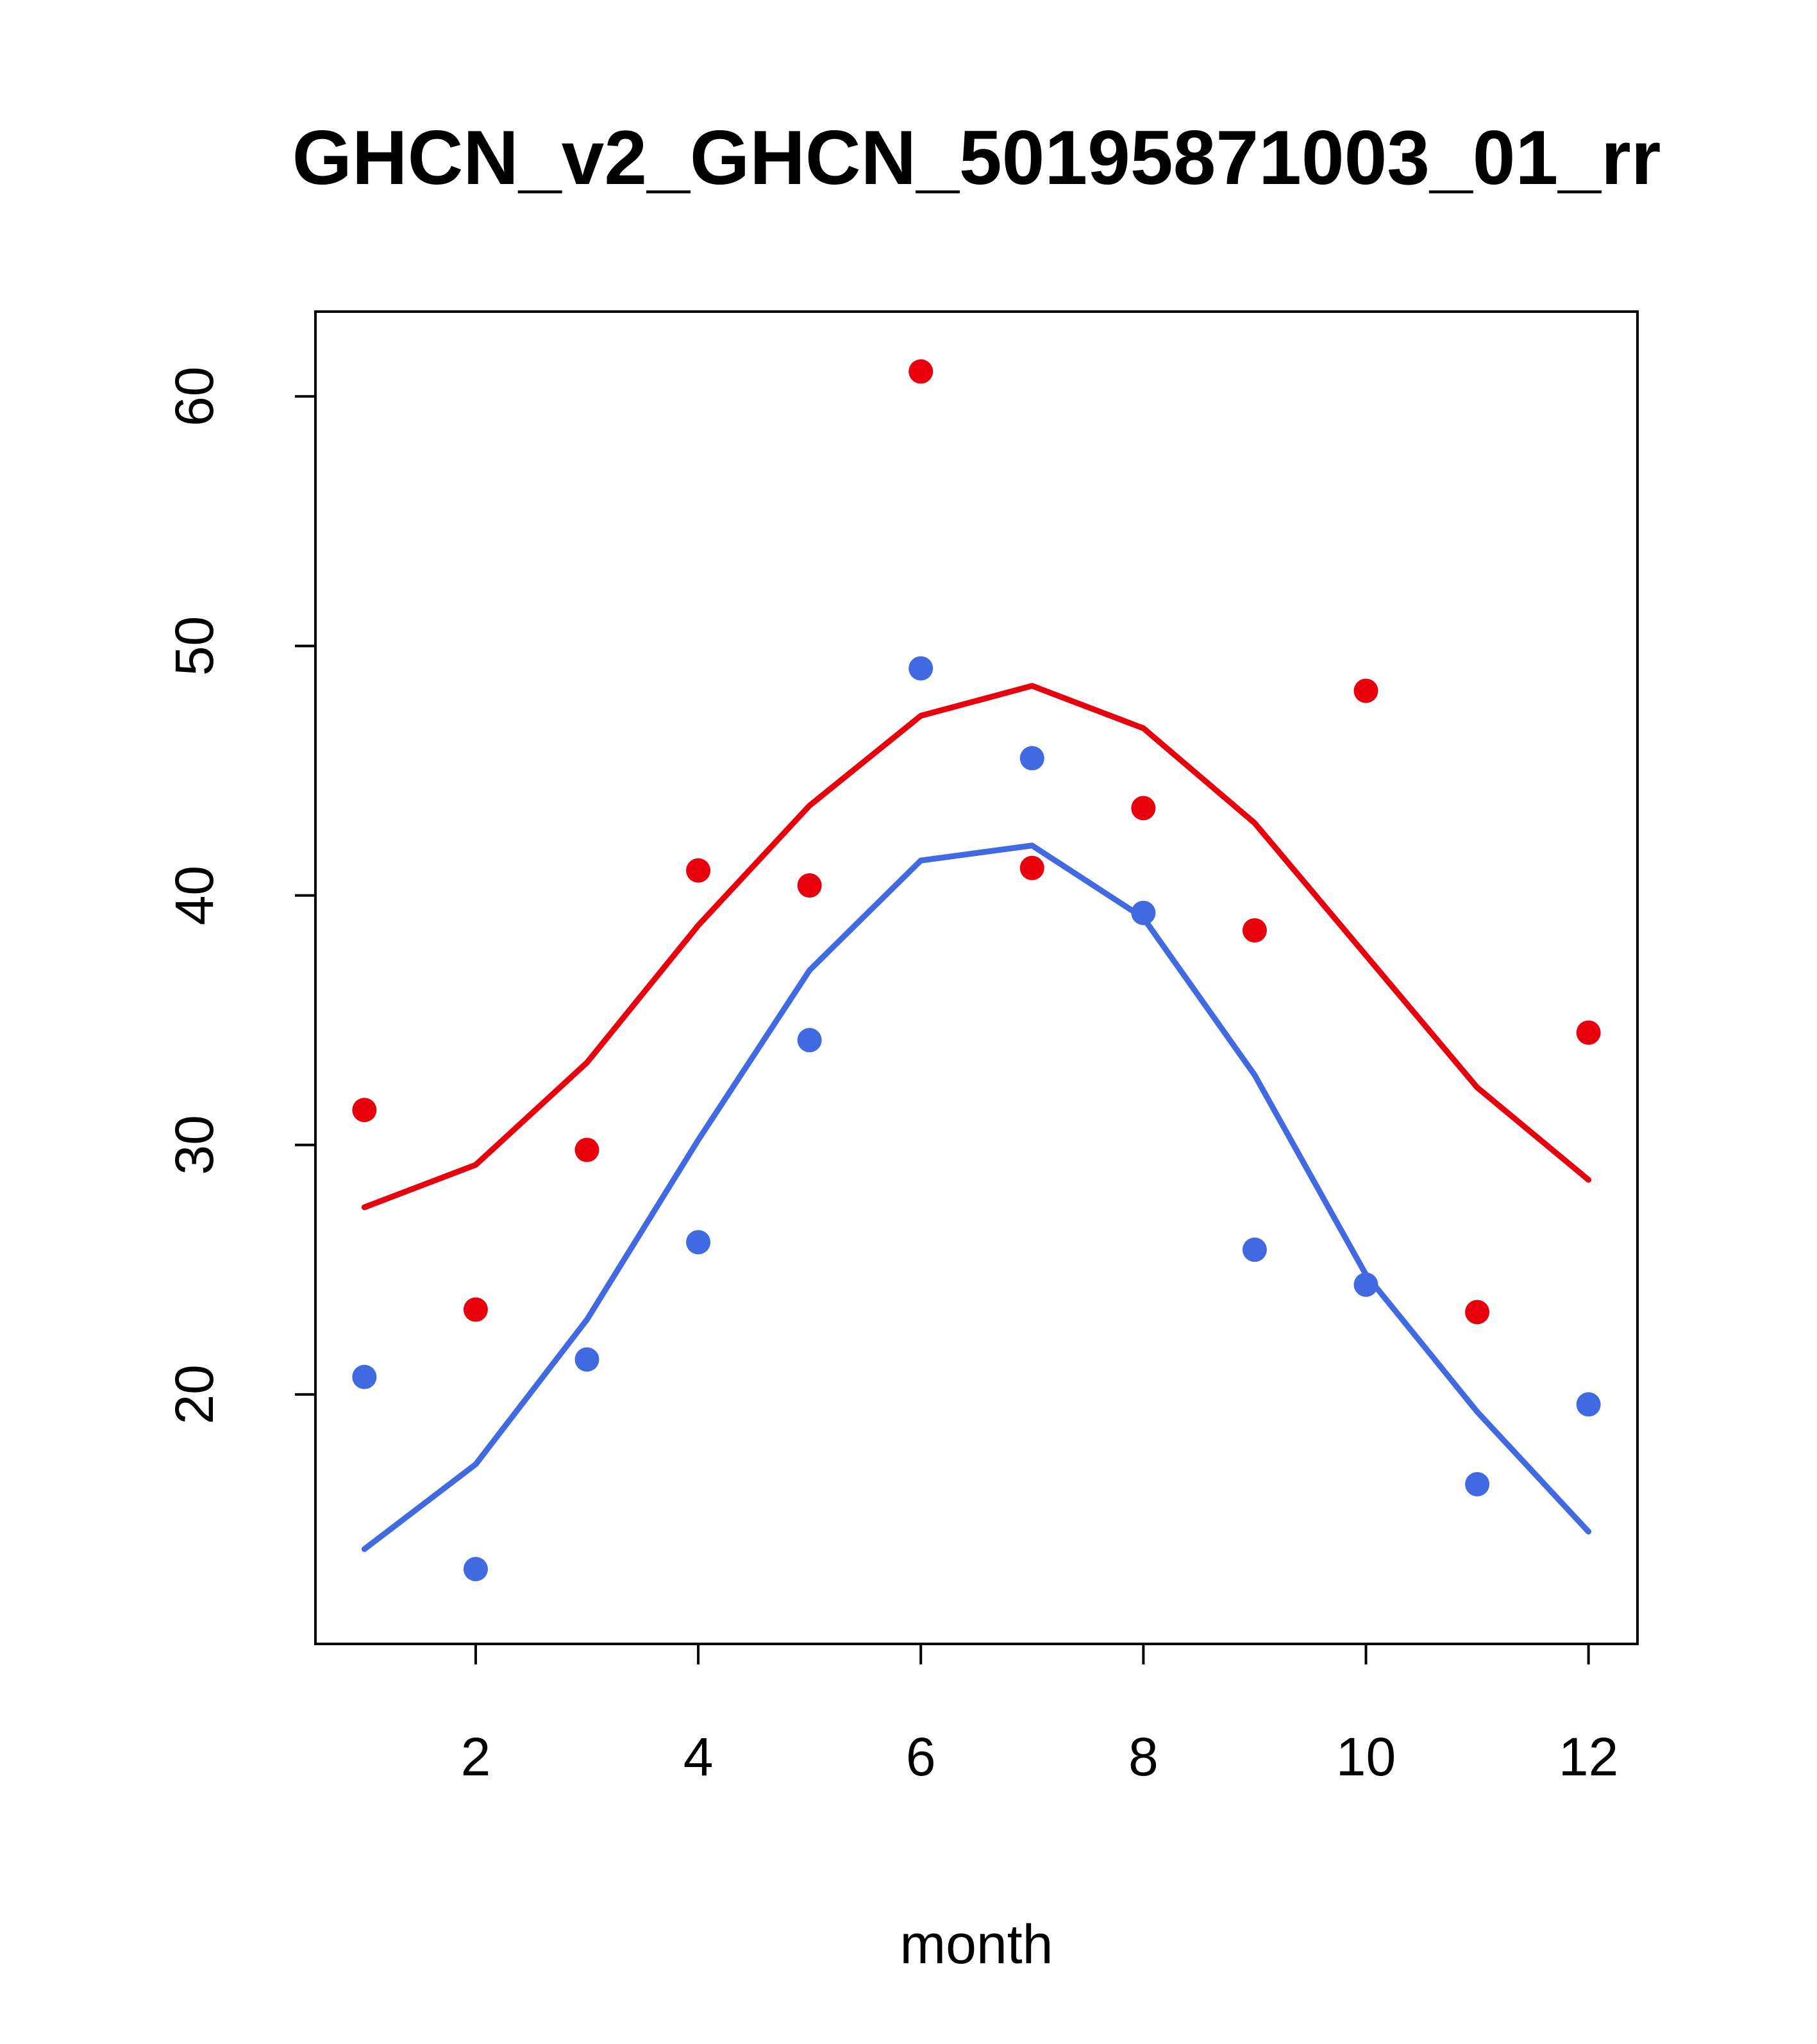  Describe the element at coordinates (698, 1757) in the screenshot. I see `x-tick-label: 4` at that location.